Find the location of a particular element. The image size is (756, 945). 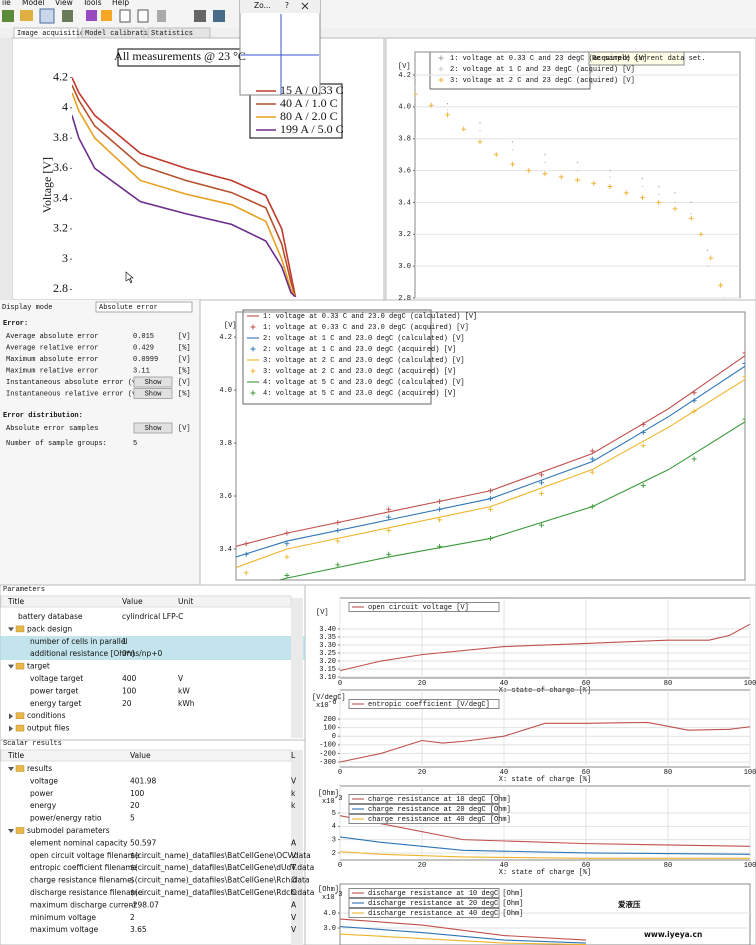

legend-swatch is located at coordinates (253, 371).